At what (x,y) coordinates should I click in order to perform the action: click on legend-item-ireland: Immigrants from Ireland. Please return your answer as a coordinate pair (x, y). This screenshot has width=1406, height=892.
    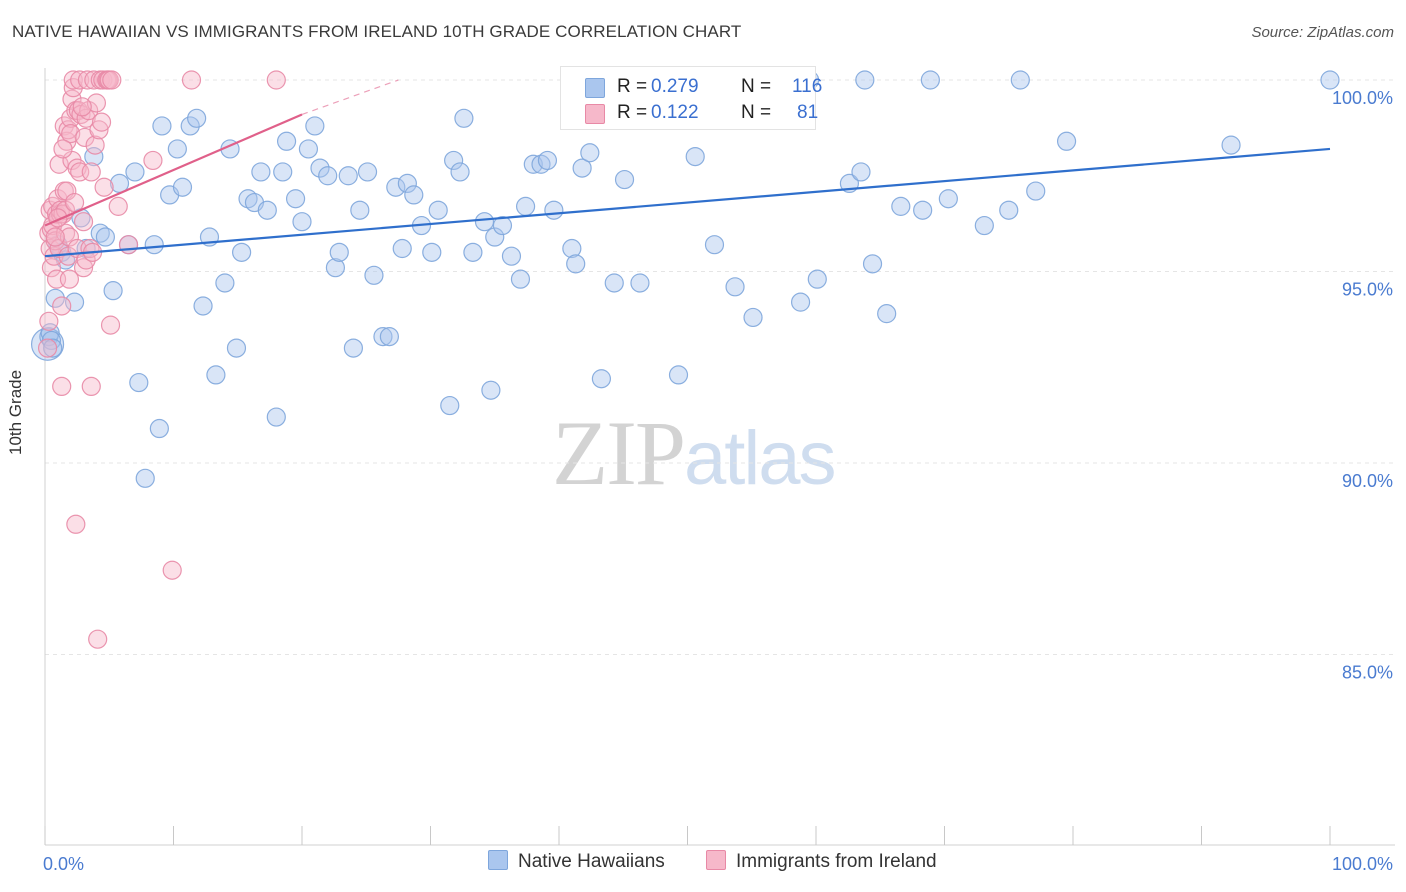
    Looking at the image, I should click on (821, 861).